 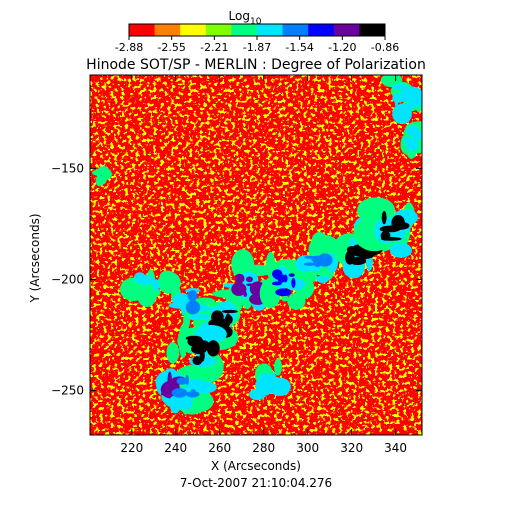 I want to click on x-tick-label: 280, so click(x=263, y=448).